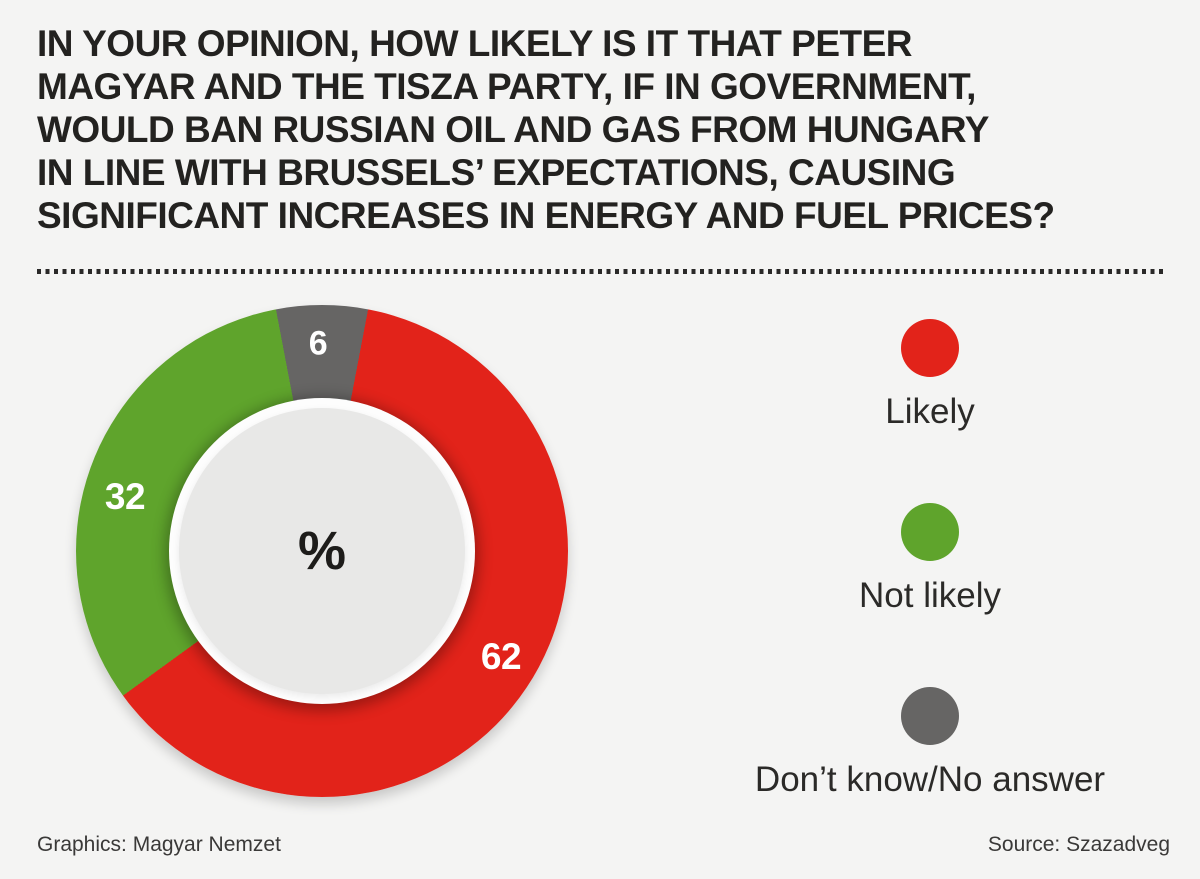 This screenshot has height=879, width=1200. Describe the element at coordinates (930, 595) in the screenshot. I see `legend-label-not-likely: Not likely` at that location.